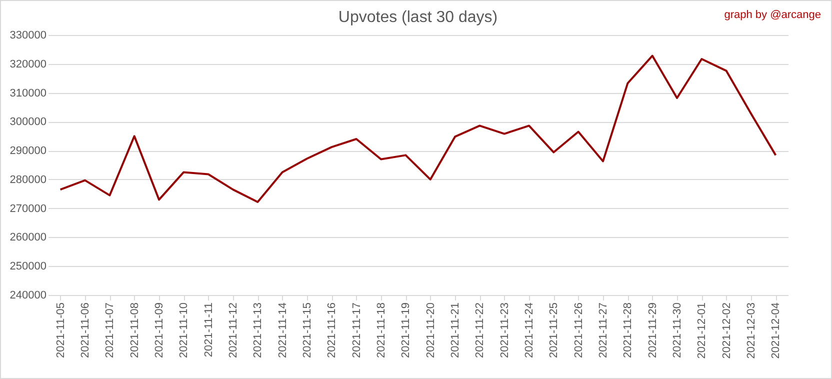 Image resolution: width=832 pixels, height=379 pixels. Describe the element at coordinates (678, 330) in the screenshot. I see `x-tick-label: 2021-11-30` at that location.